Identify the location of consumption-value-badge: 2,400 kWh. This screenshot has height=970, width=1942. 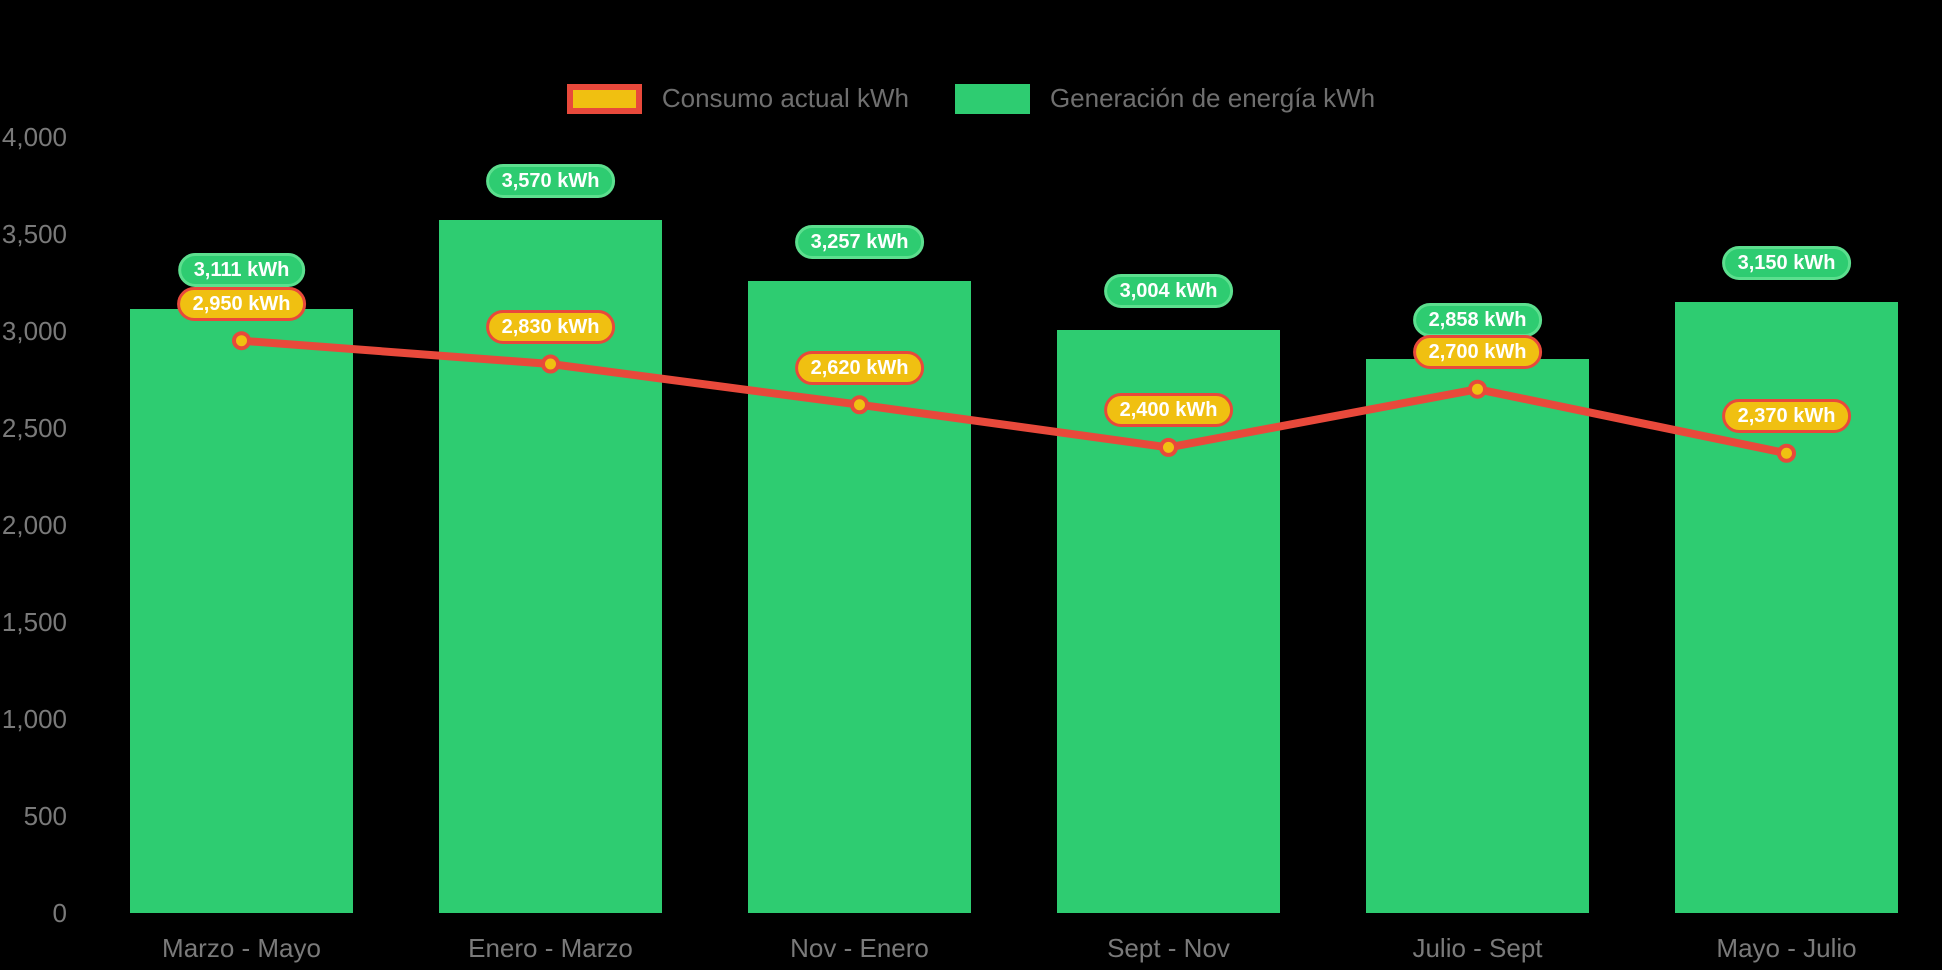
(1168, 410).